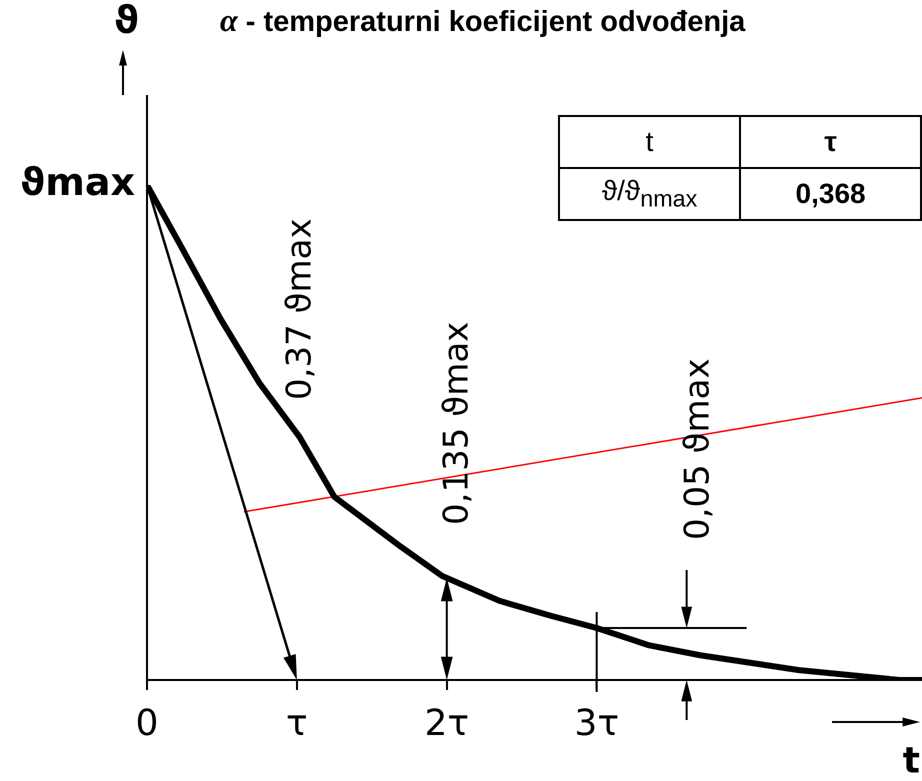 The image size is (922, 781). What do you see at coordinates (447, 723) in the screenshot?
I see `x-tick-label: 2τ` at bounding box center [447, 723].